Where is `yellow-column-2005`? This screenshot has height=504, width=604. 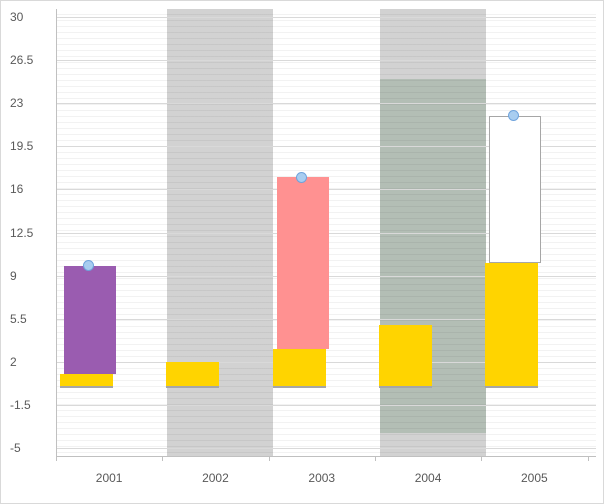
yellow-column-2005 is located at coordinates (512, 326).